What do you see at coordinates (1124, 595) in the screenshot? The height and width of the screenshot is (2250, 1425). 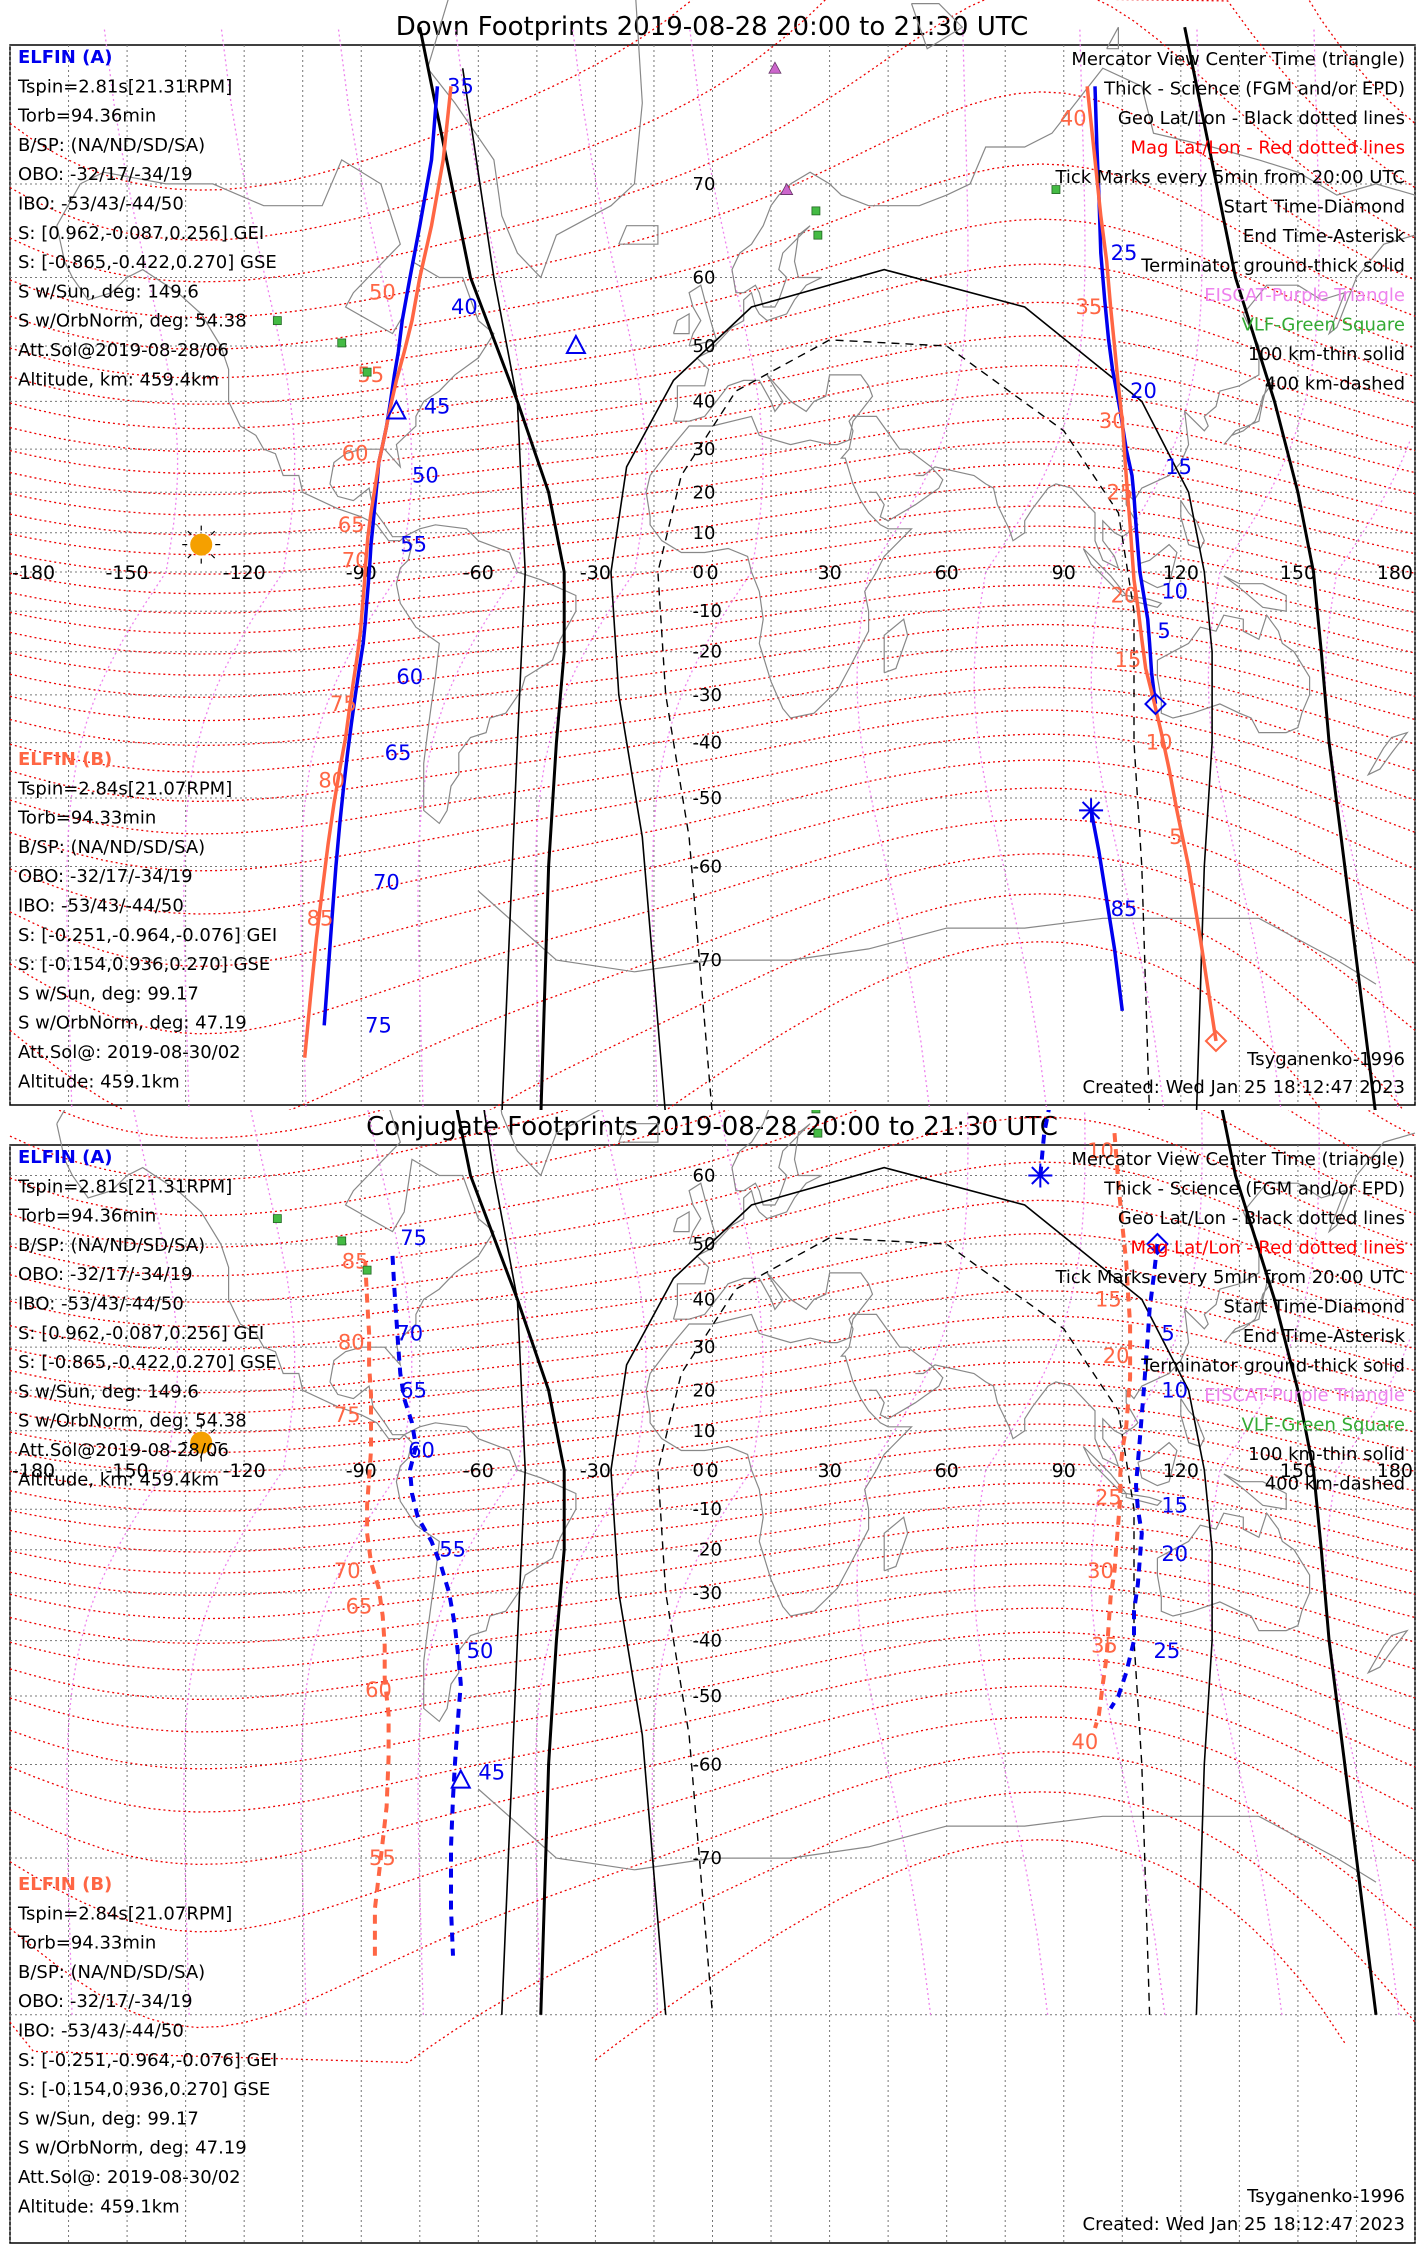 I see `track-tick-label: 20` at bounding box center [1124, 595].